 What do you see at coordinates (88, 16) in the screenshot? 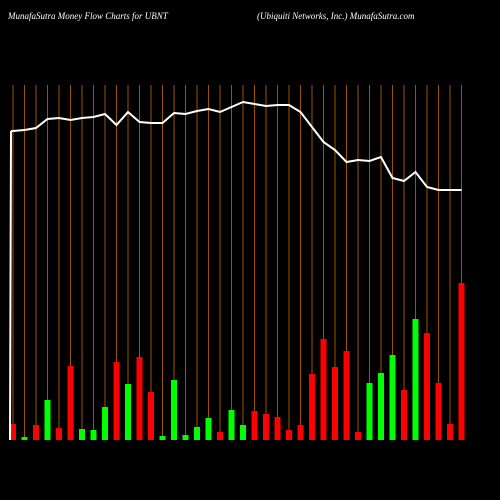
I see `chart-title: MunafaSutra Money Flow Charts for UBNT` at bounding box center [88, 16].